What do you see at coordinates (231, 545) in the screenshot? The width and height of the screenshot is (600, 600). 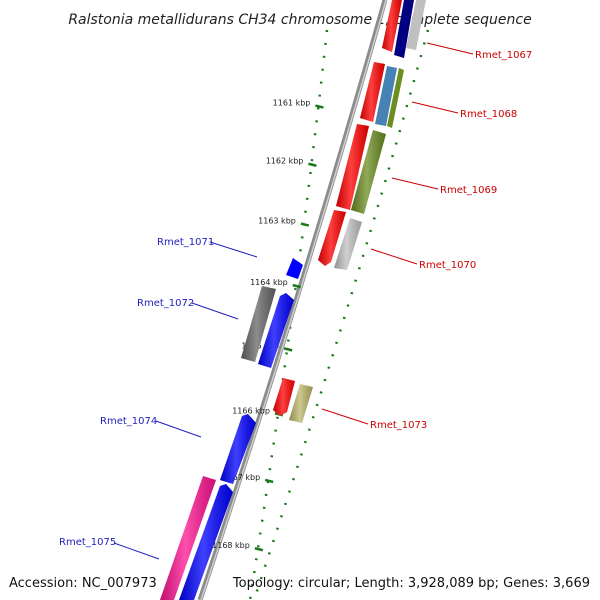 I see `scale-tick-label: 1168 kbp` at bounding box center [231, 545].